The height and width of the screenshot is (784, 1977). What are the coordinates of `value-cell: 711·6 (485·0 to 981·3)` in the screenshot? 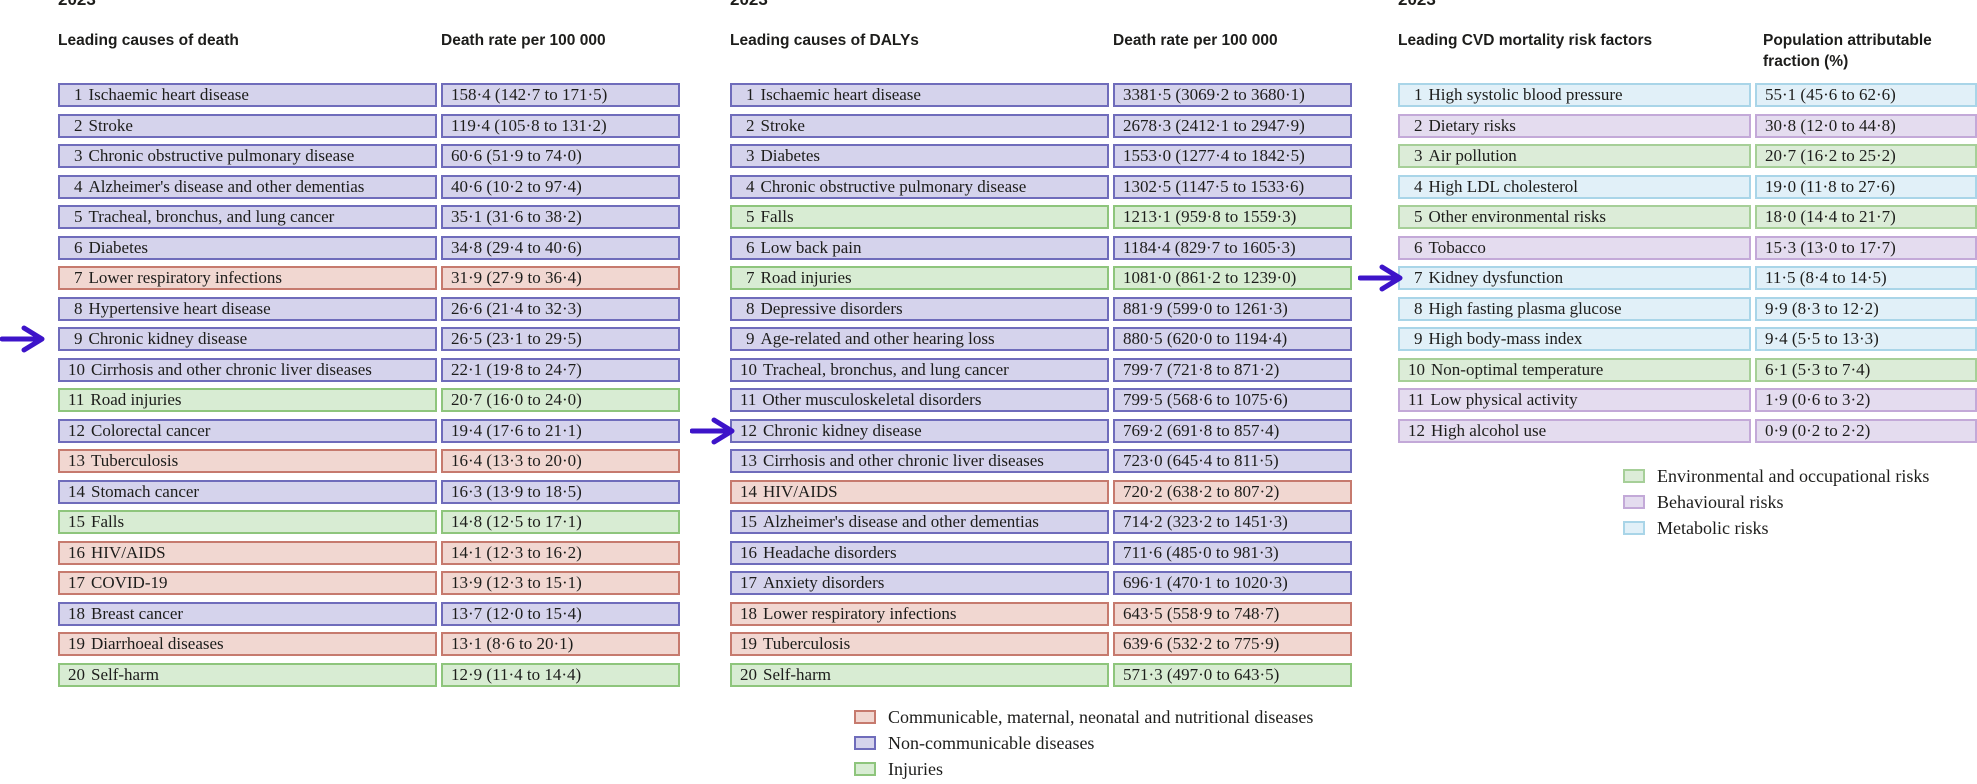 It's located at (1232, 552).